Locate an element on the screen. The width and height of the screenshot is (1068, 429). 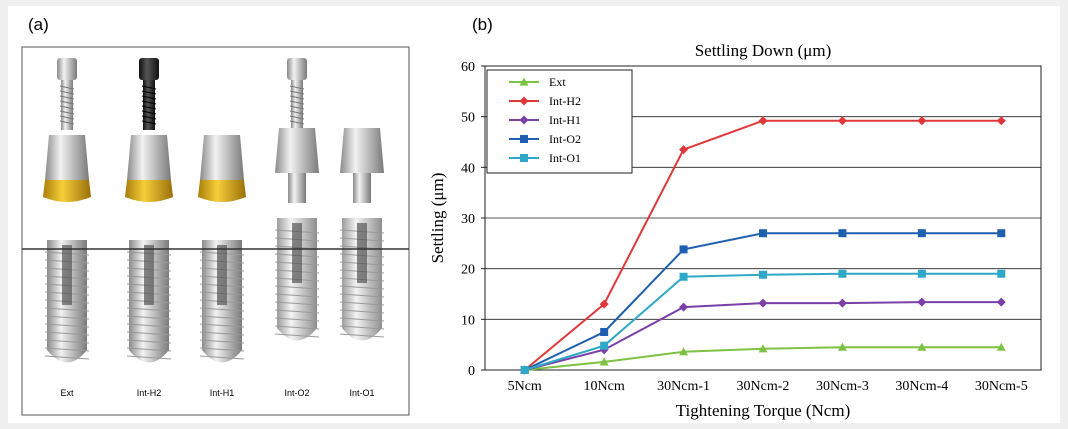
legend-label: Int-H2 is located at coordinates (565, 101).